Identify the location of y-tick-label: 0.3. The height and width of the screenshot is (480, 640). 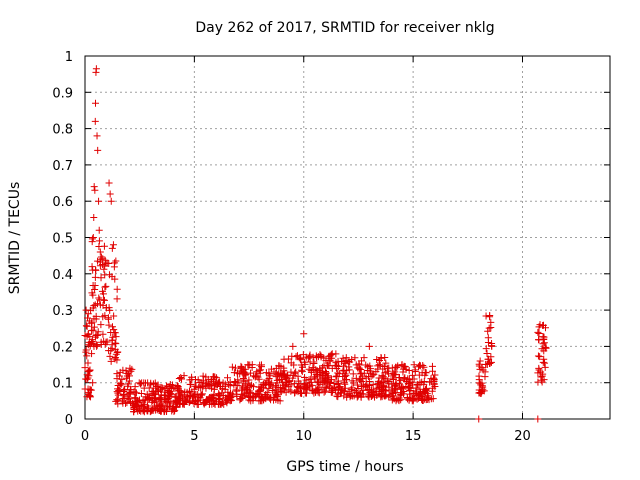
(62, 311).